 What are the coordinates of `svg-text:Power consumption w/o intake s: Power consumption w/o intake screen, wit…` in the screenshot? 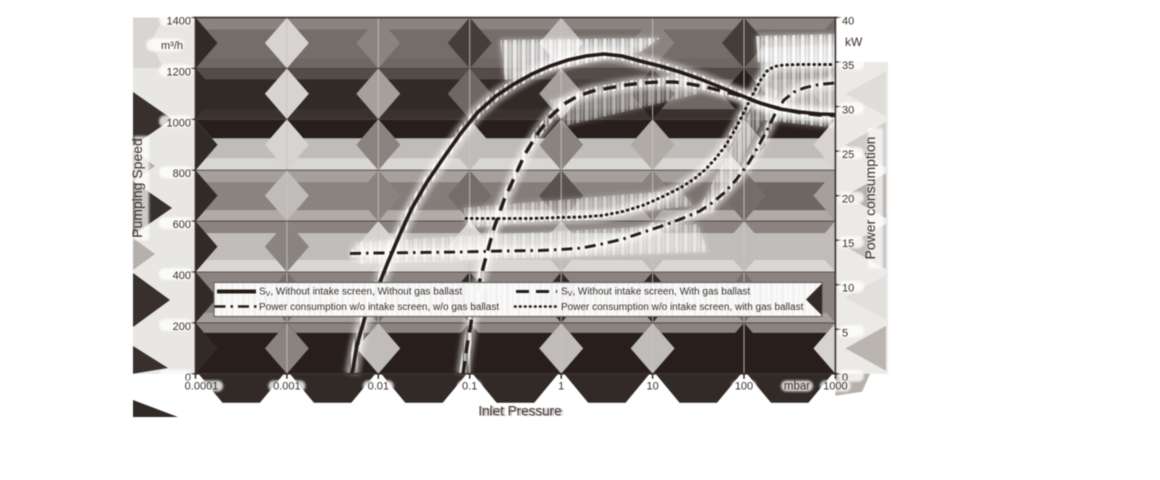 It's located at (682, 307).